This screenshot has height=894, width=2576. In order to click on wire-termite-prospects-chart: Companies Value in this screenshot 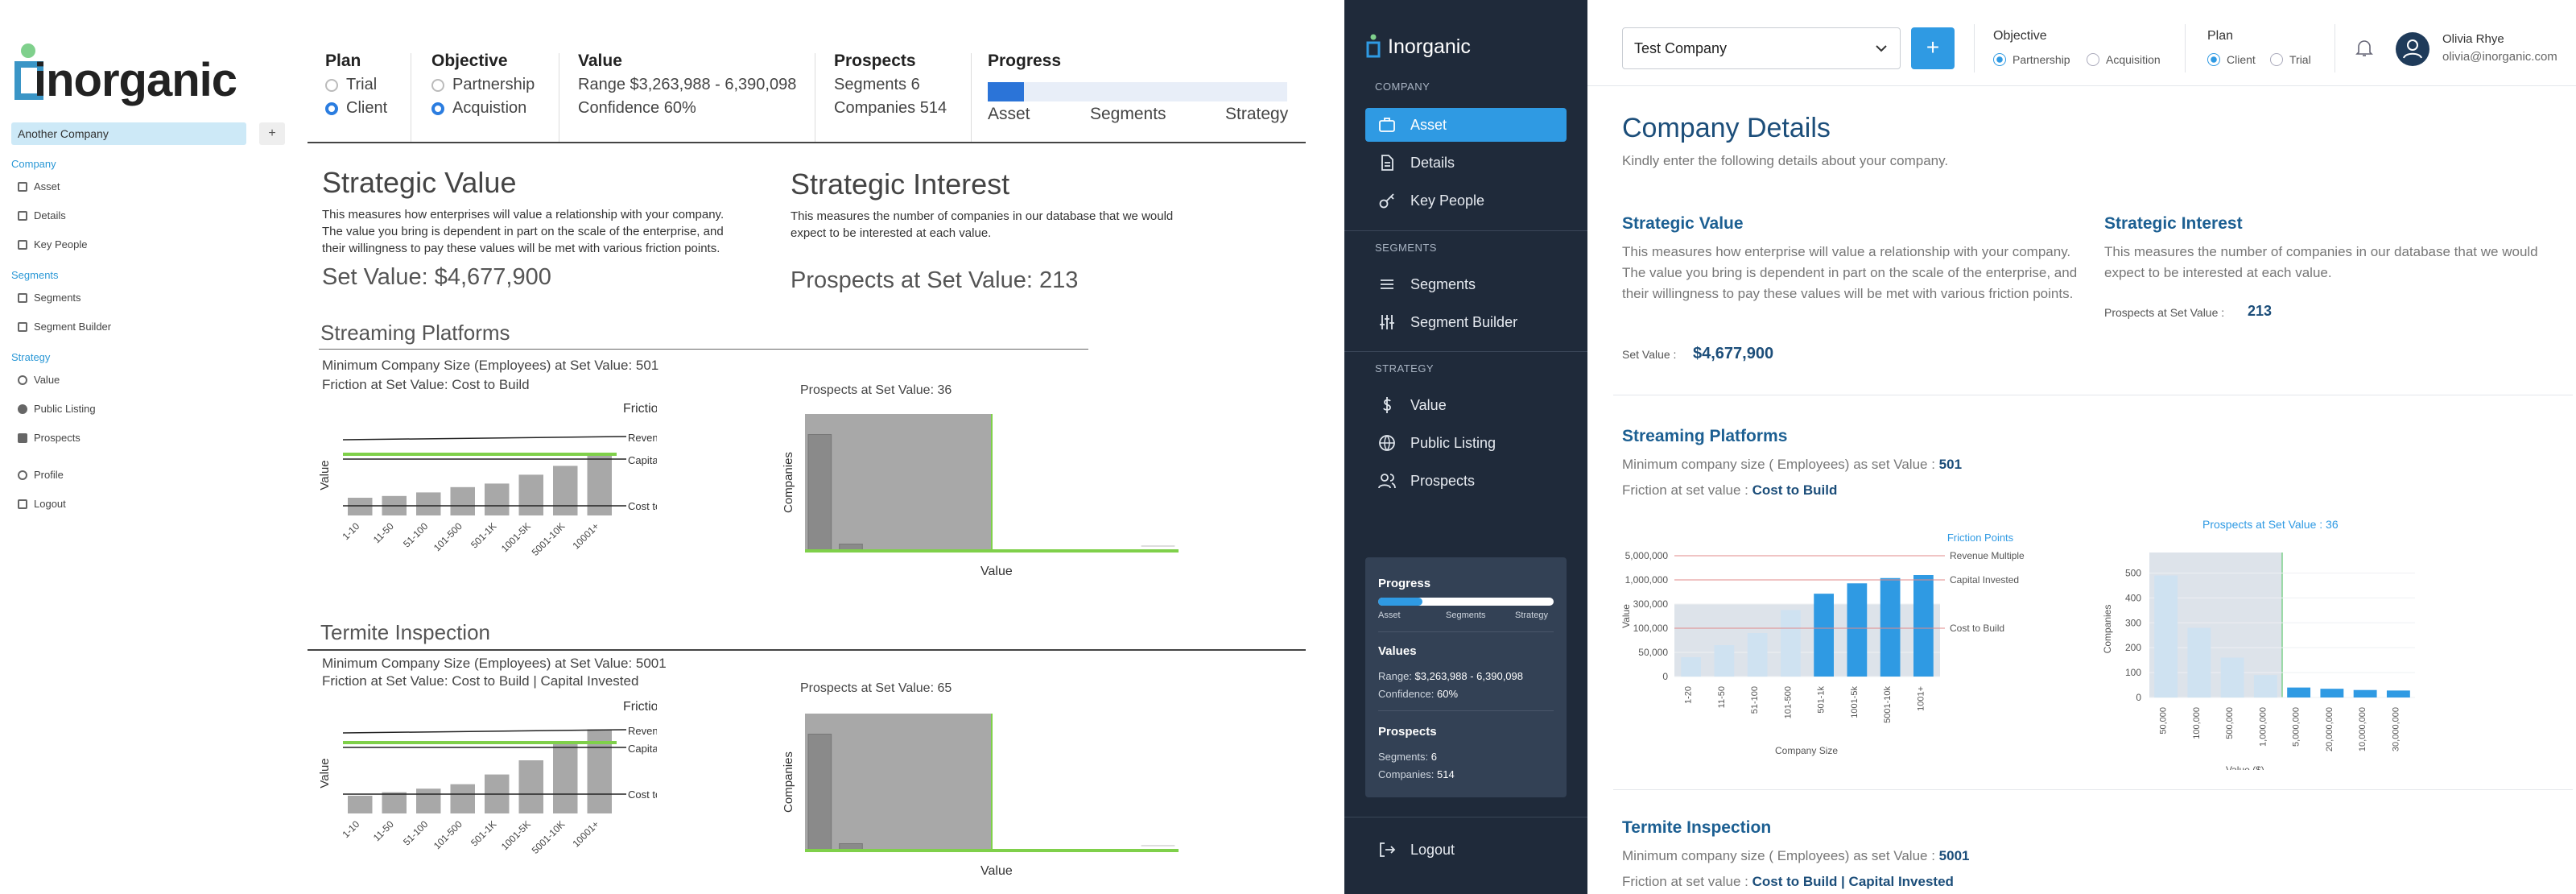, I will do `click(980, 796)`.